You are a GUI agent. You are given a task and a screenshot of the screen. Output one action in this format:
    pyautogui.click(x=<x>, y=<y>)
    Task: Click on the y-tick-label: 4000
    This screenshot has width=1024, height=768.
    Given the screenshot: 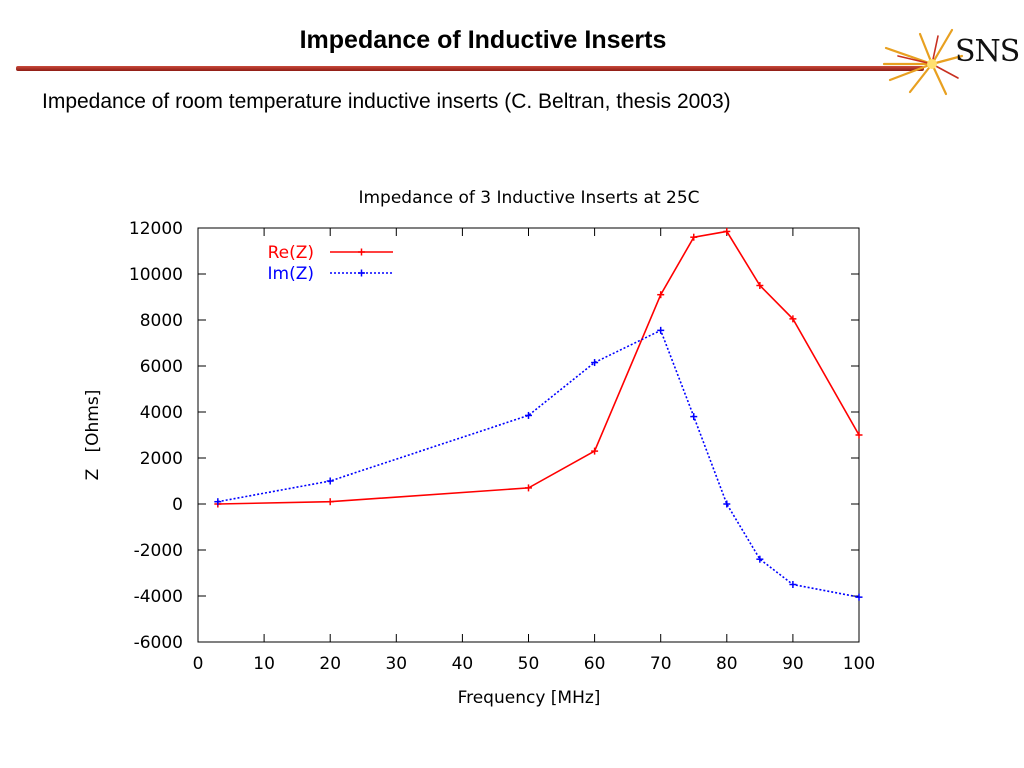 What is the action you would take?
    pyautogui.click(x=161, y=413)
    